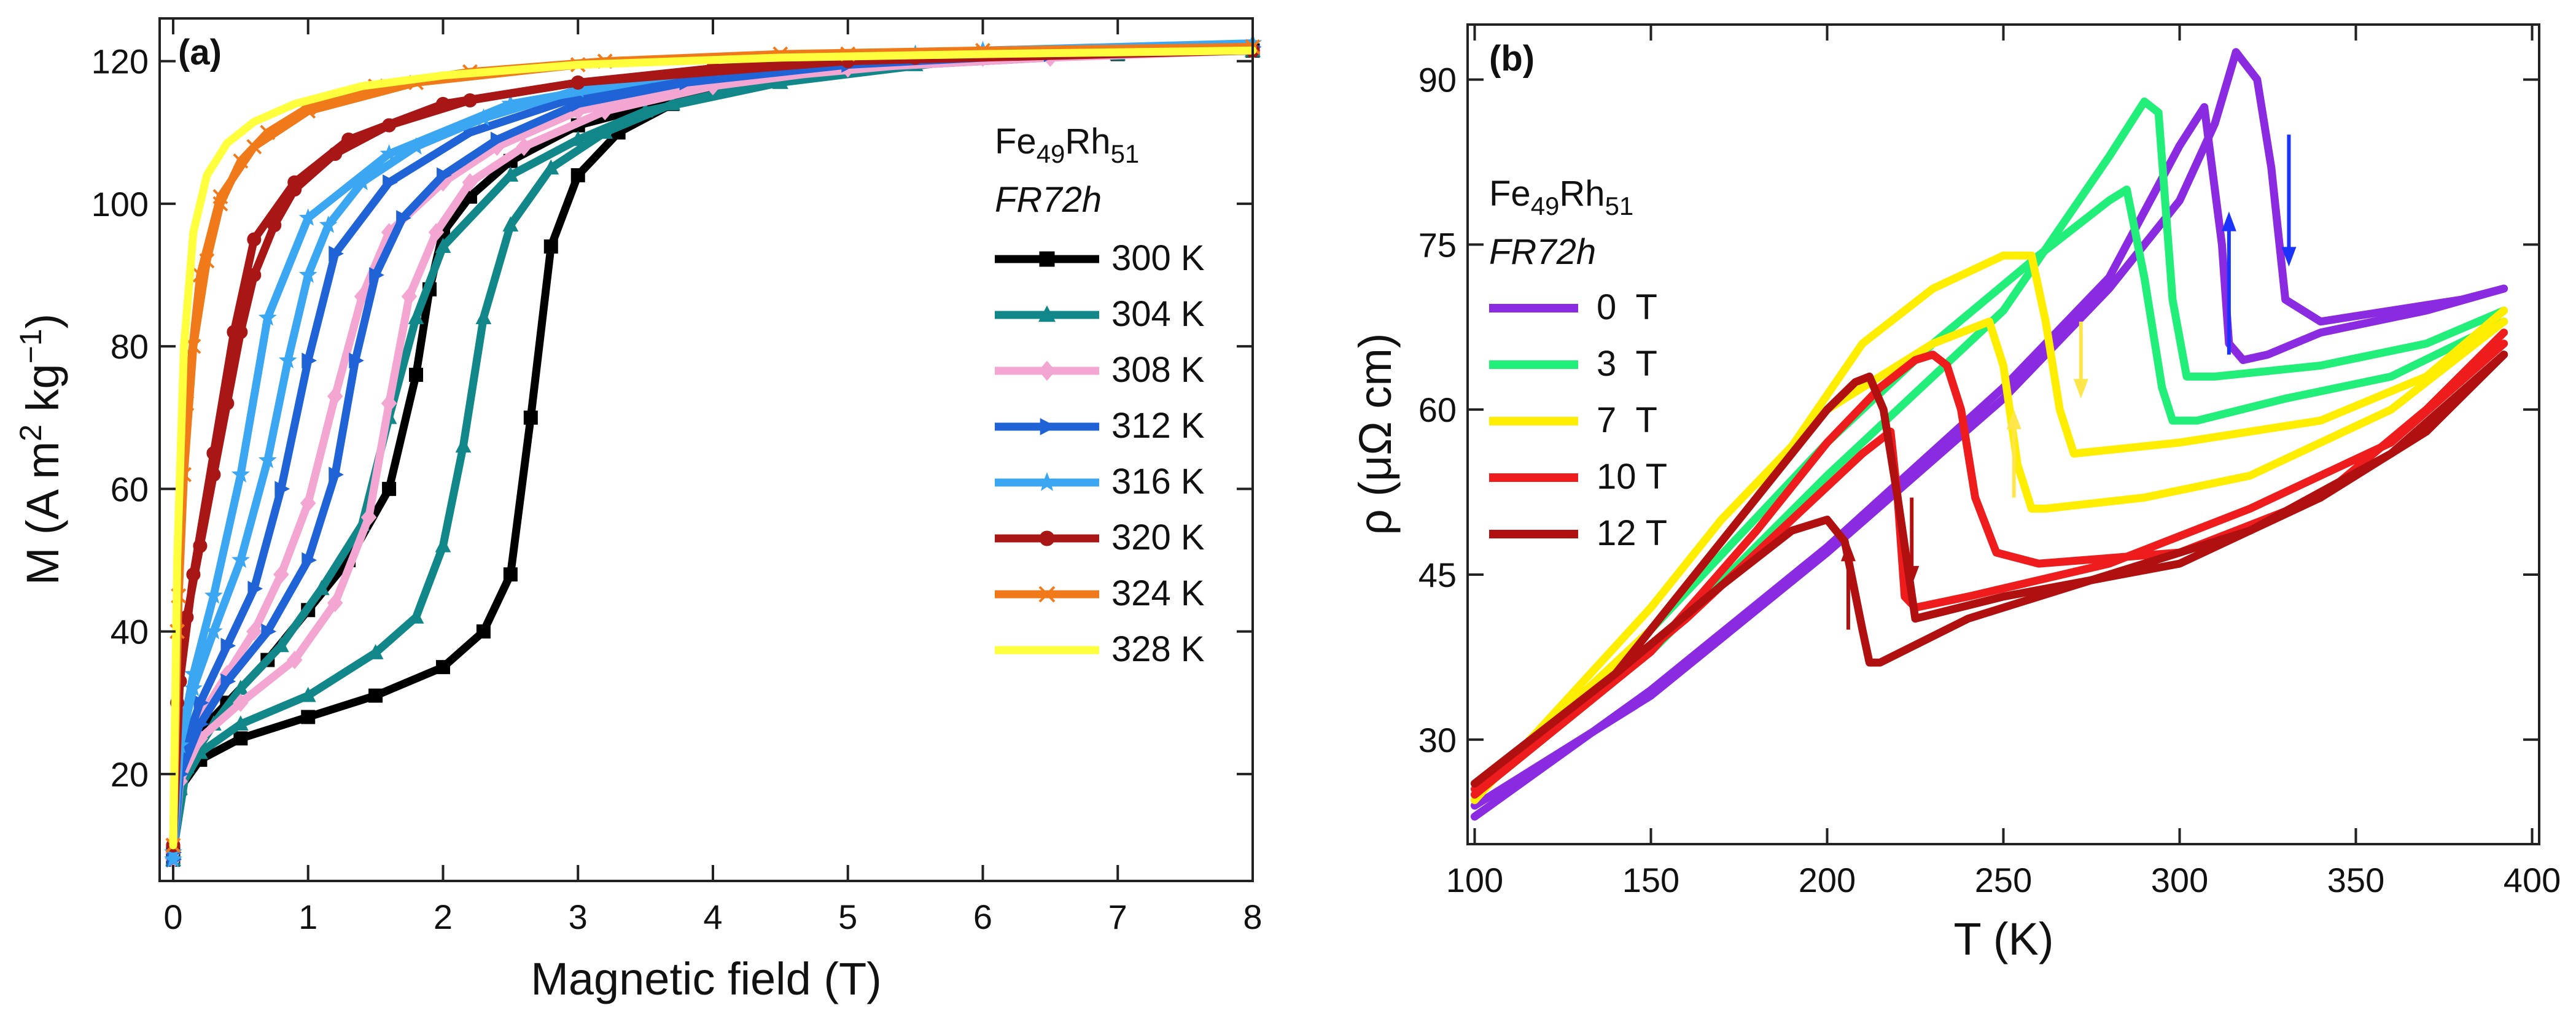 The height and width of the screenshot is (1024, 2576). I want to click on legend-a-marker-316-k, so click(1047, 481).